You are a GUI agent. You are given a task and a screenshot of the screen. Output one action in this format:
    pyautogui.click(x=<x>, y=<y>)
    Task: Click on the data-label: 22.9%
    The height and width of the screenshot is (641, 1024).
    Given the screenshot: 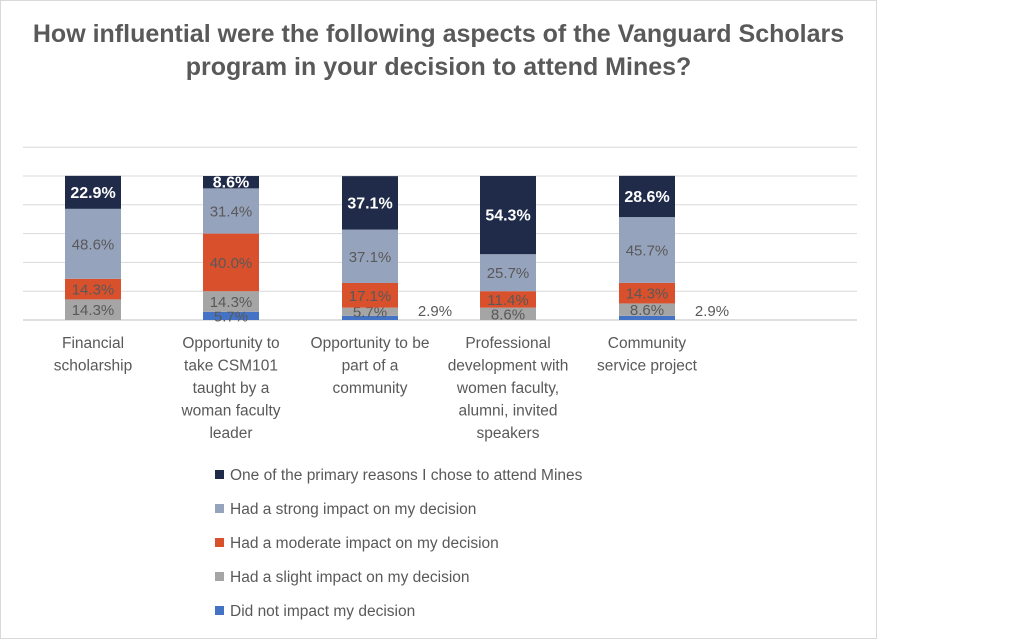 What is the action you would take?
    pyautogui.click(x=92, y=193)
    